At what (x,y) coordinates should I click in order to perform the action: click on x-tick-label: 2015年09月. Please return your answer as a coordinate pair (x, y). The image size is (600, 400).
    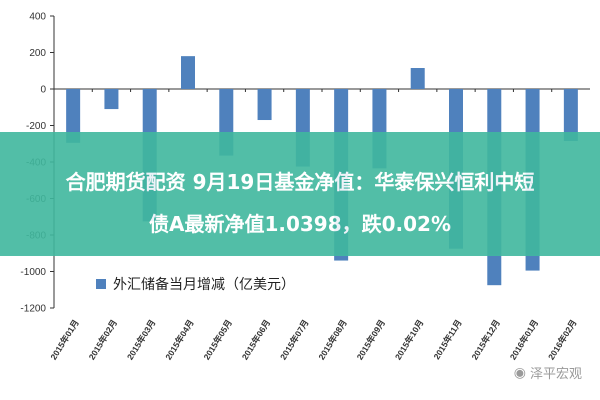
    Looking at the image, I should click on (371, 340).